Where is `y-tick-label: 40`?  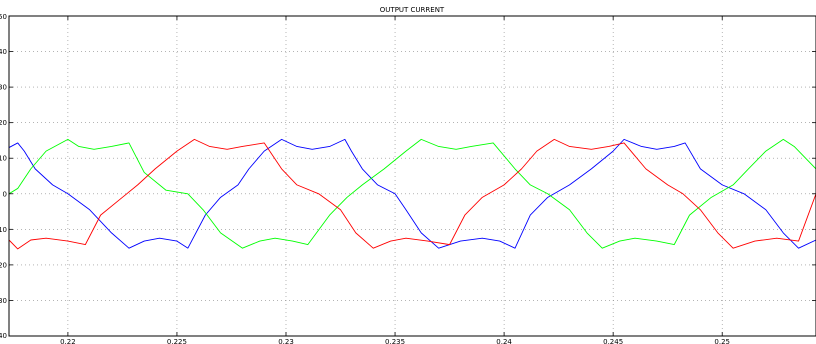 y-tick-label: 40 is located at coordinates (3, 52).